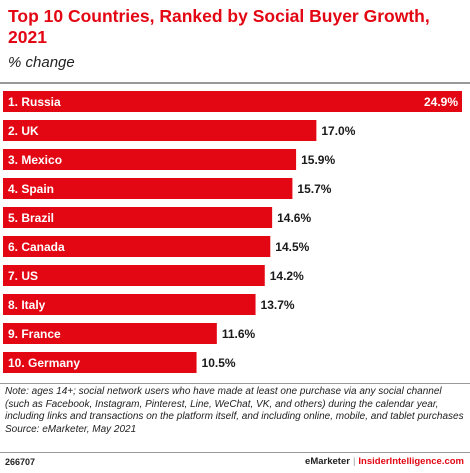 The width and height of the screenshot is (470, 473). Describe the element at coordinates (235, 83) in the screenshot. I see `top-divider` at that location.